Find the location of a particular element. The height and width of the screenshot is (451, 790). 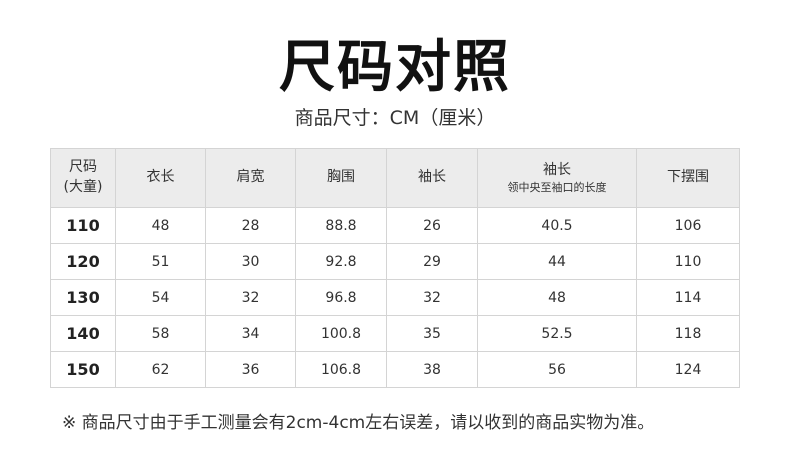

page-title: 尺码对照 is located at coordinates (395, 67).